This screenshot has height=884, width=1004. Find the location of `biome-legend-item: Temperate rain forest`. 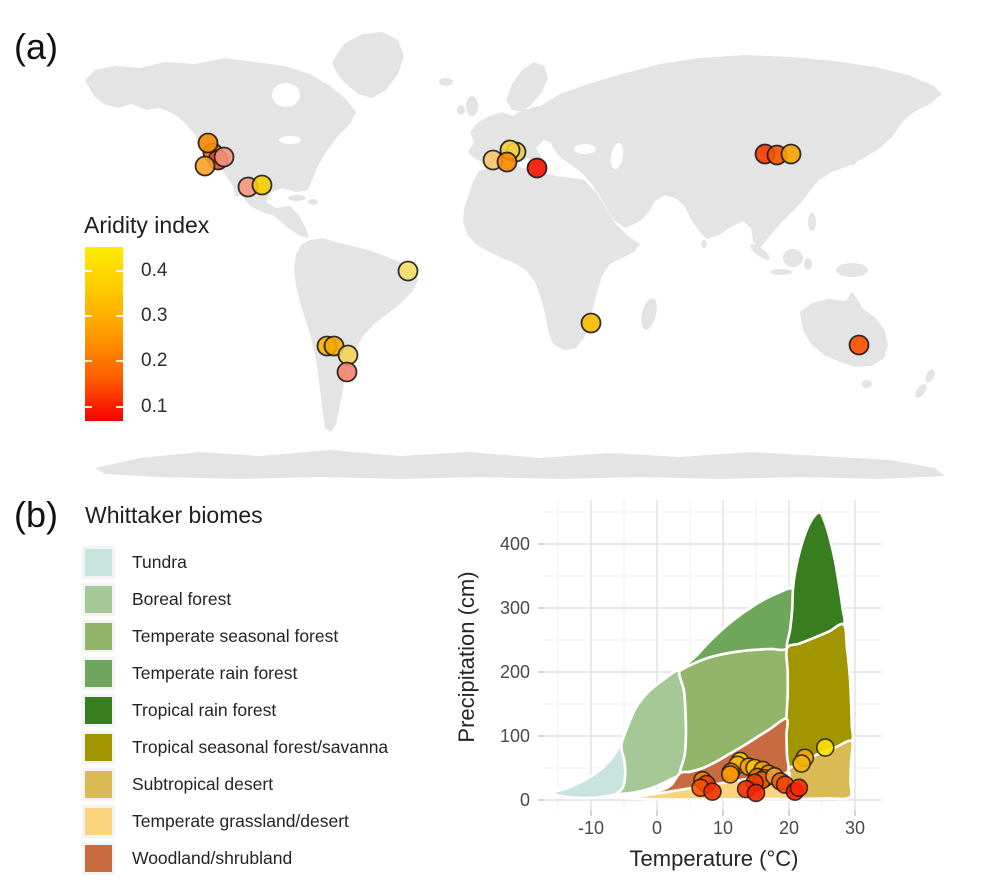

biome-legend-item: Temperate rain forest is located at coordinates (236, 673).